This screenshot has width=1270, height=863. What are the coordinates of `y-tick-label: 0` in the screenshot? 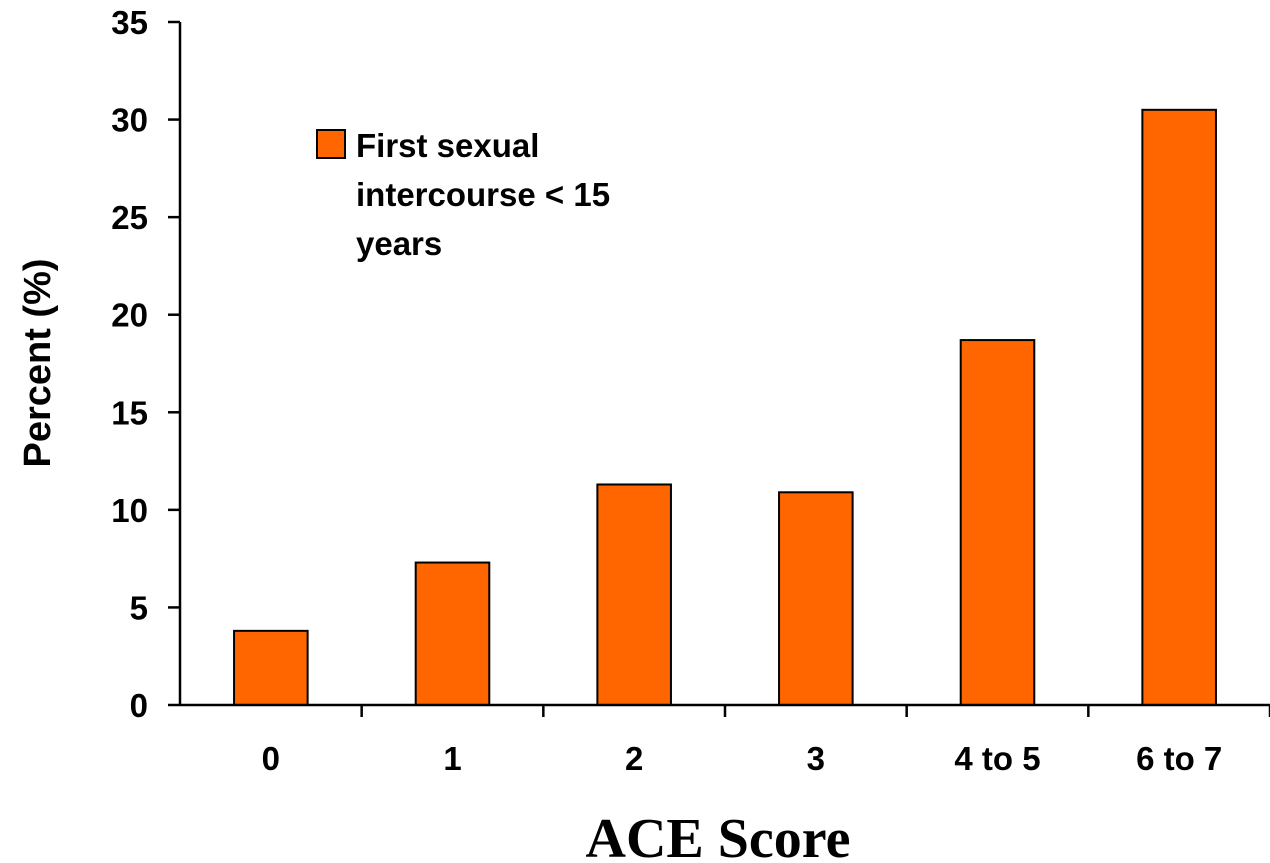 It's located at (139, 705).